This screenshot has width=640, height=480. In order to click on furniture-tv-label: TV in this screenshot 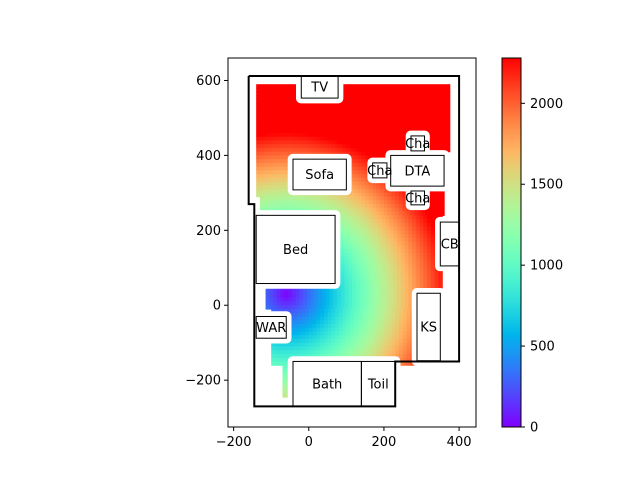, I will do `click(319, 88)`.